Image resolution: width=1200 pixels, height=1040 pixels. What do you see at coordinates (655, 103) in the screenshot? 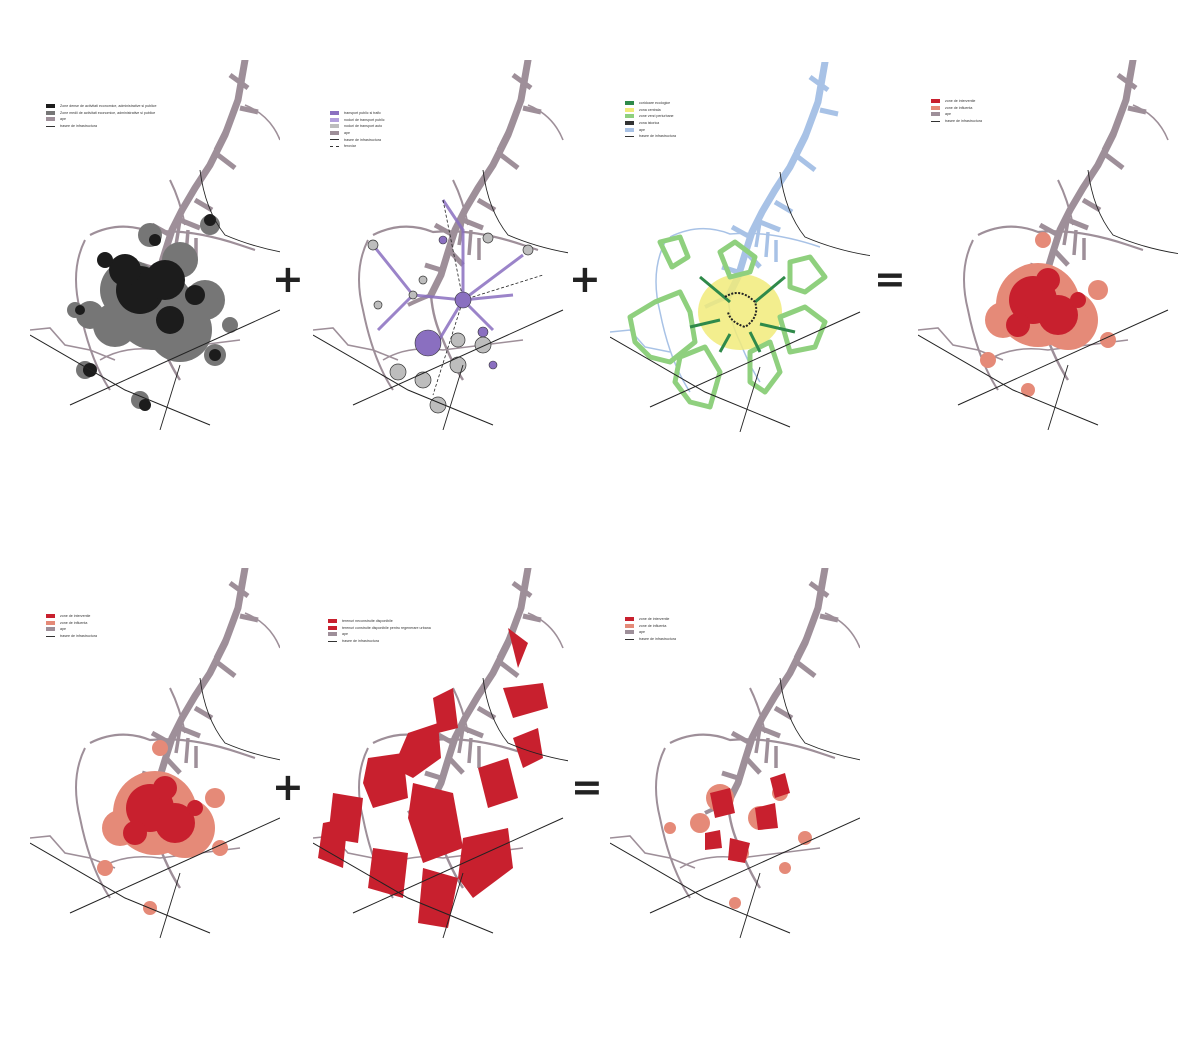
I see `legend-label: coridoare ecologice` at bounding box center [655, 103].